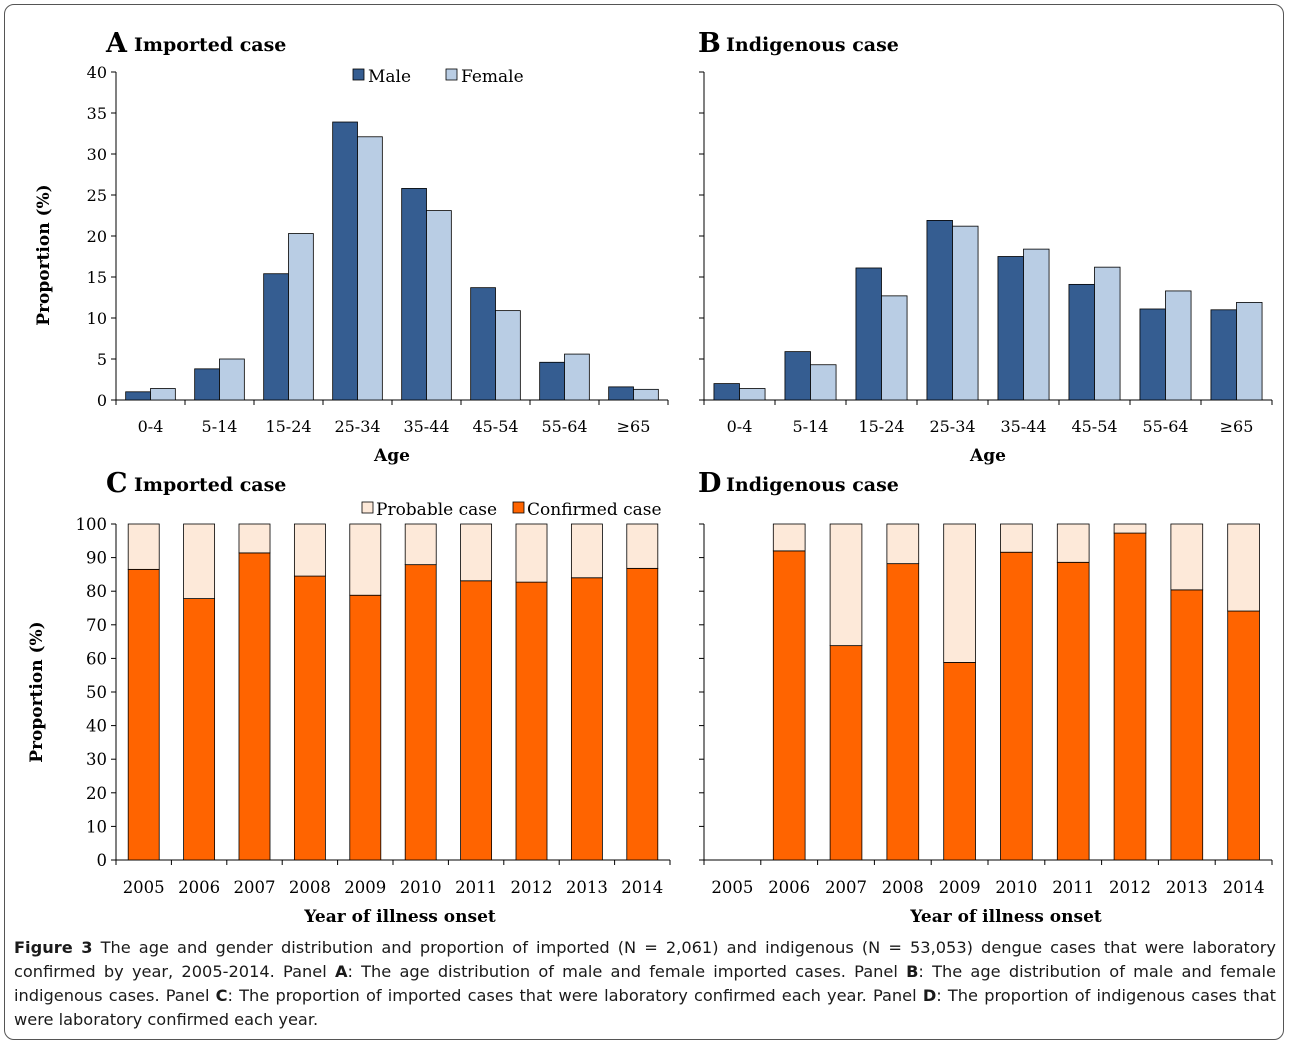 This screenshot has width=1290, height=1045. I want to click on y-tick-label: 100, so click(92, 524).